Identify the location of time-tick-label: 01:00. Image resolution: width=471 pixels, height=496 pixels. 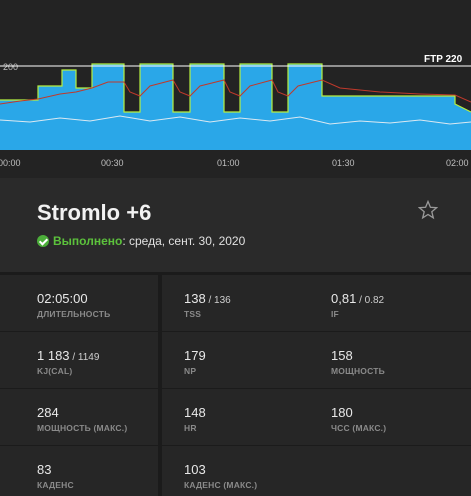
(228, 163).